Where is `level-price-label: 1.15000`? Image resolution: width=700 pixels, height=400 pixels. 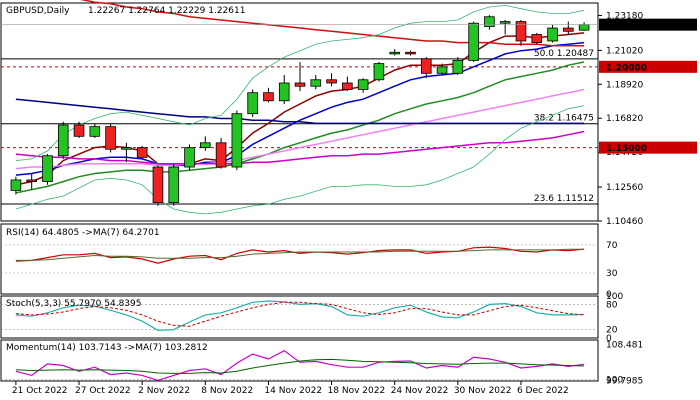 level-price-label: 1.15000 is located at coordinates (626, 149).